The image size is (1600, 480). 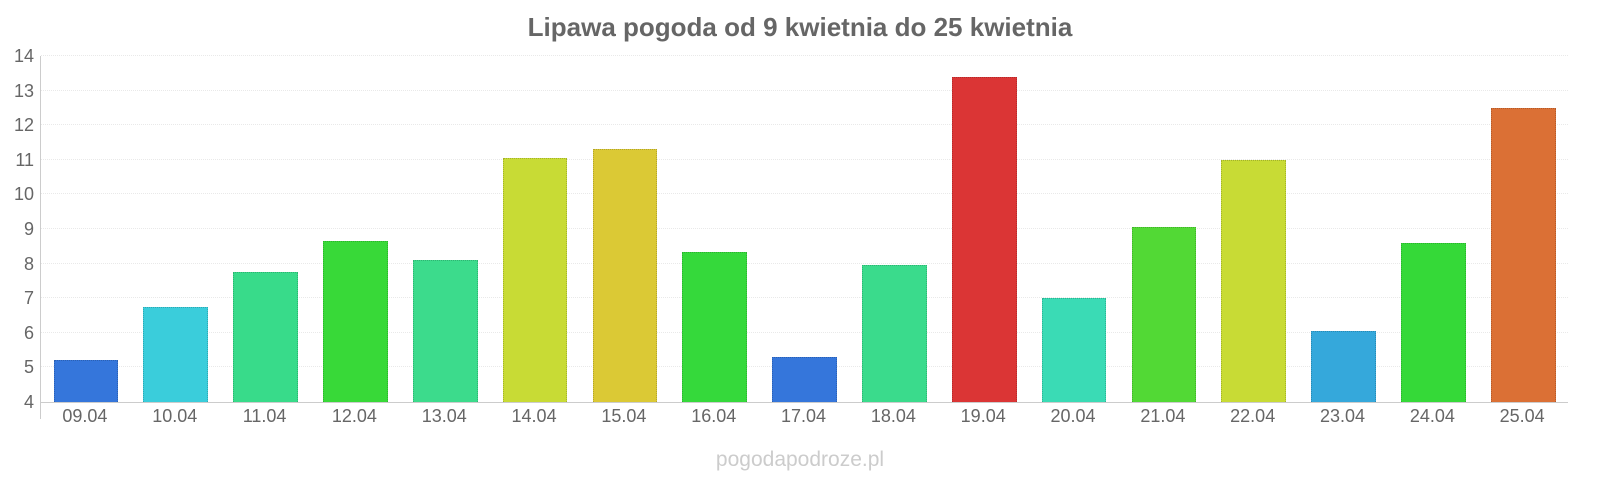 I want to click on x-tick-label: 15.04, so click(x=624, y=416).